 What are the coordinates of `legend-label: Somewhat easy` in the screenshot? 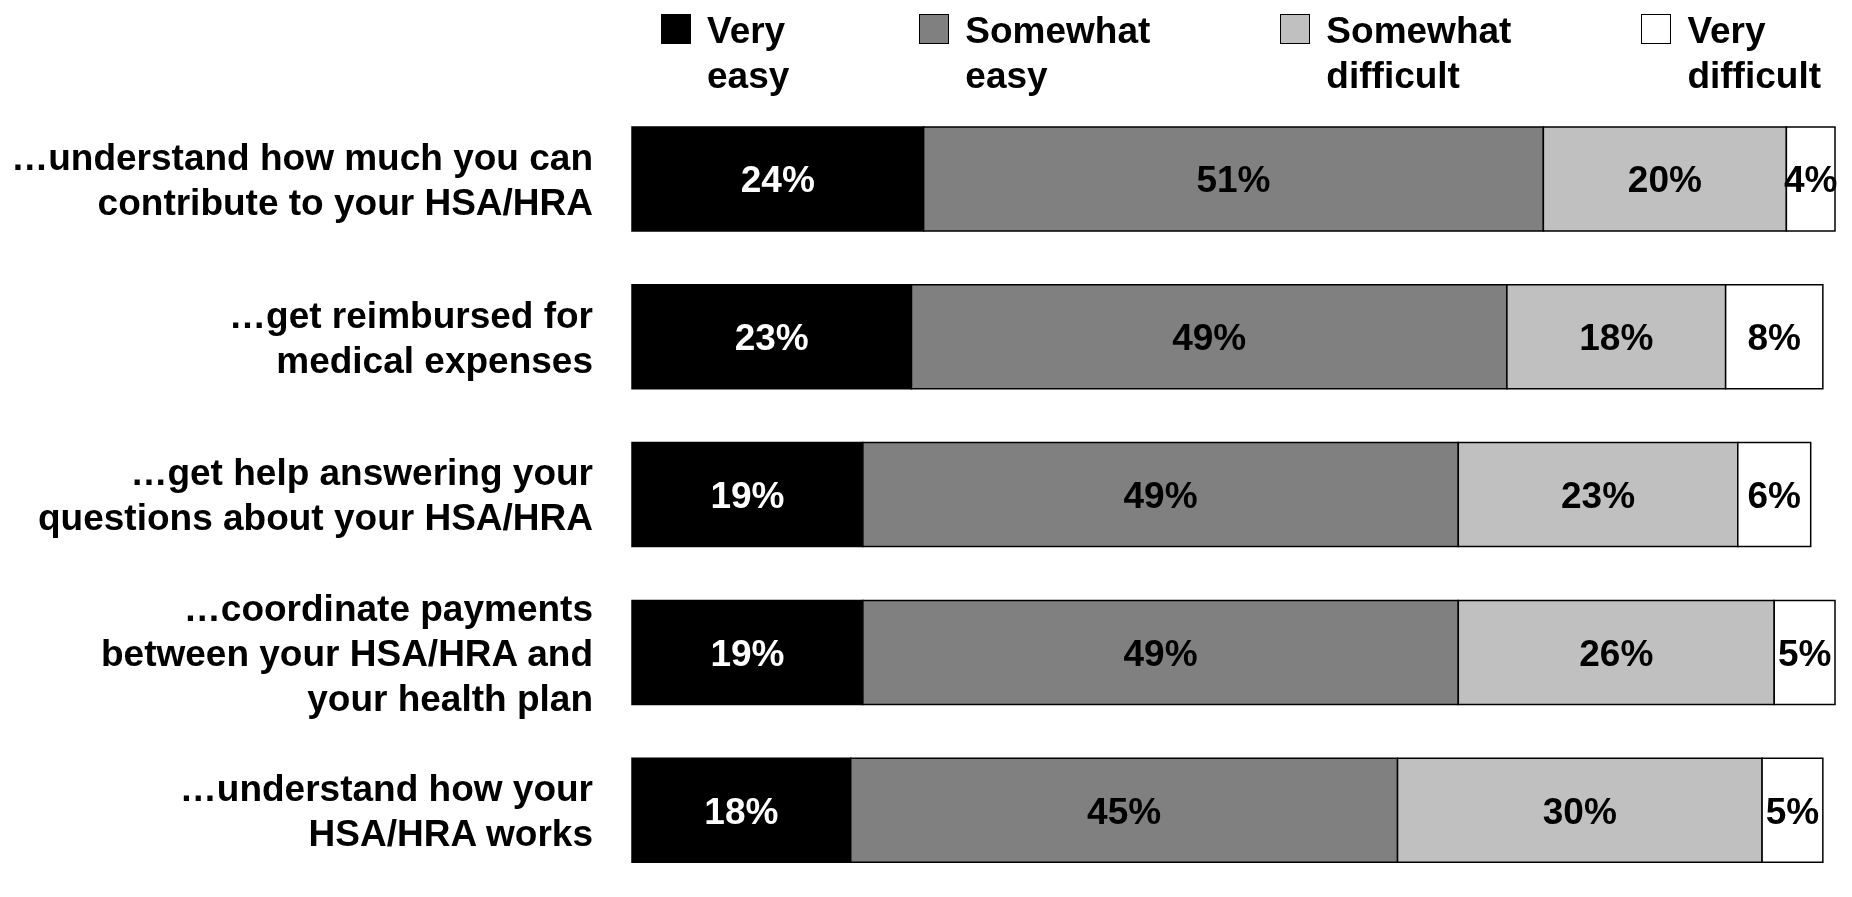 It's located at (1058, 53).